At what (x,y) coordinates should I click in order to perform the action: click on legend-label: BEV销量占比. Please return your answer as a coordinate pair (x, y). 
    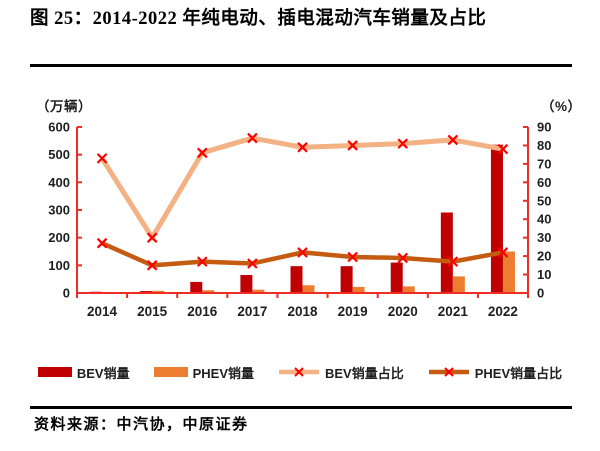
    Looking at the image, I should click on (364, 373).